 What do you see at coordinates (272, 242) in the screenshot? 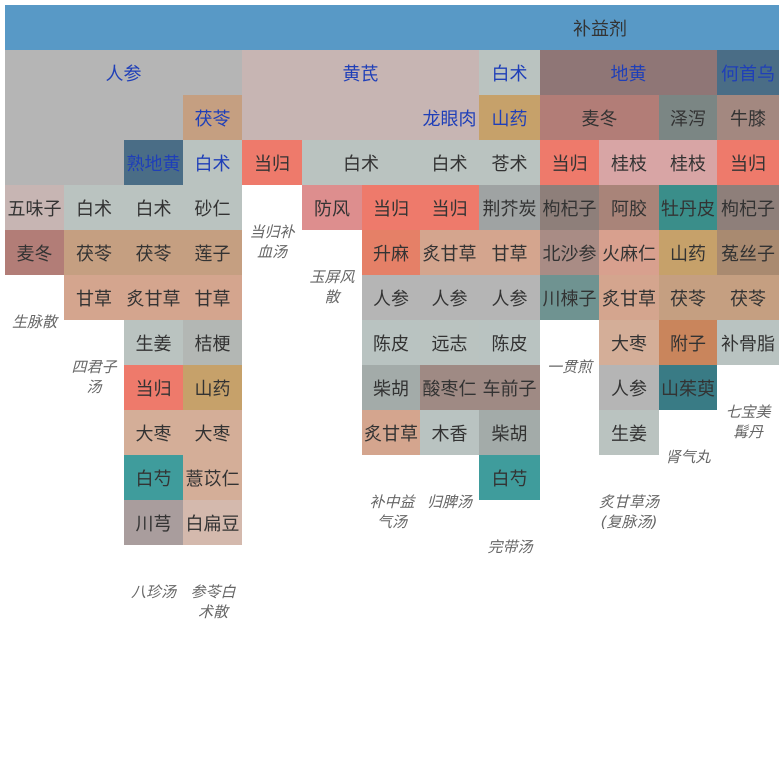
I see `formula-caption: 当归补血汤` at bounding box center [272, 242].